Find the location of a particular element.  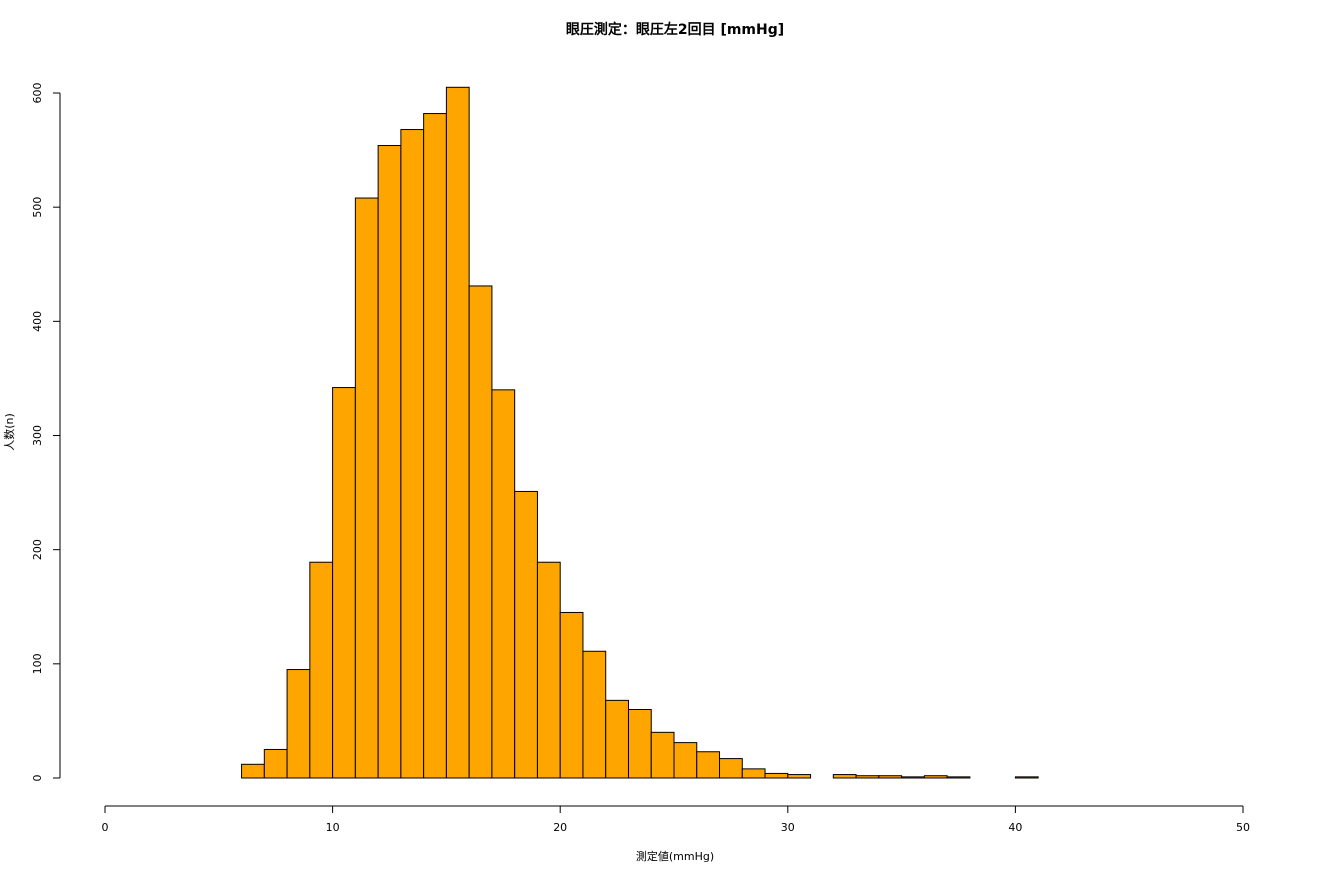

y-tick-label: 100 is located at coordinates (37, 663).